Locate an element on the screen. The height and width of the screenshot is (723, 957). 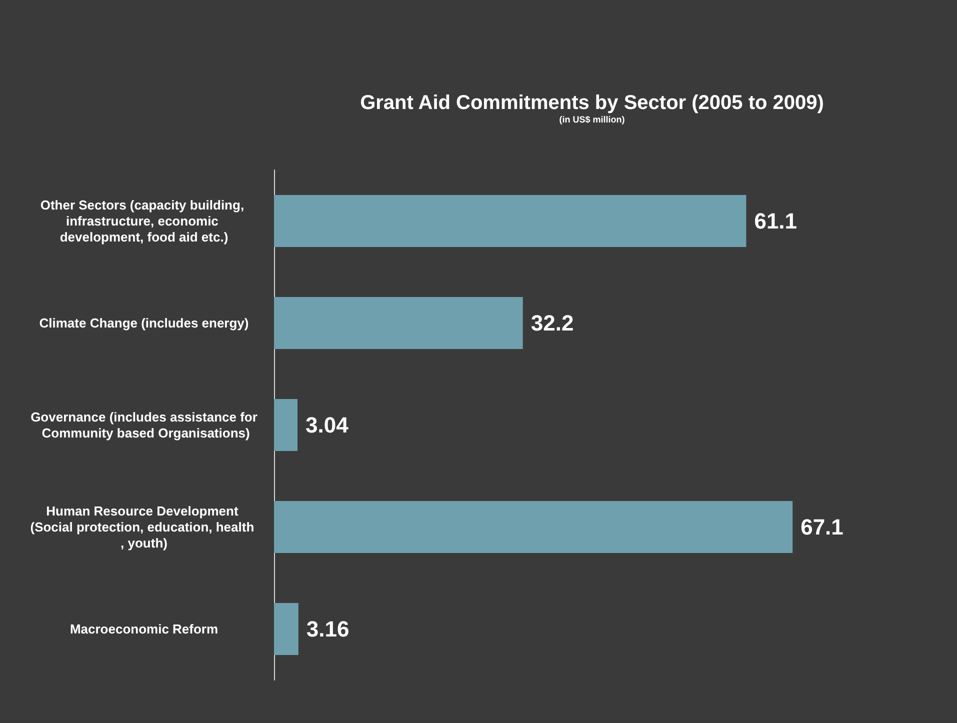
data-label: 3.04 is located at coordinates (327, 425).